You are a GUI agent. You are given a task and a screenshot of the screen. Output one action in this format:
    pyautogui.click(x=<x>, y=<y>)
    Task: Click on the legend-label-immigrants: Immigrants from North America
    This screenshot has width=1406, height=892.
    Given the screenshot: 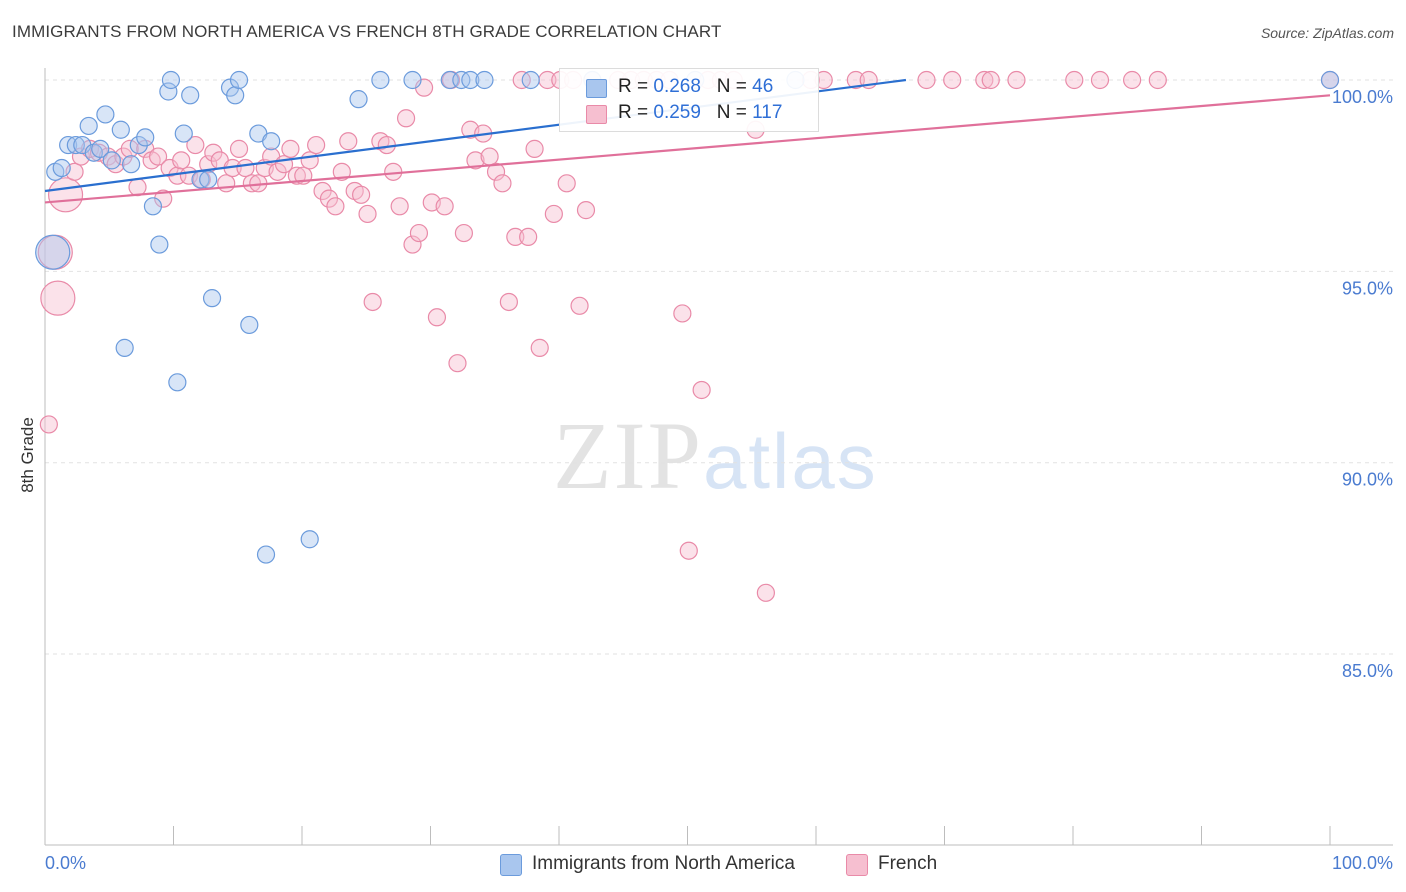 What is the action you would take?
    pyautogui.click(x=663, y=863)
    